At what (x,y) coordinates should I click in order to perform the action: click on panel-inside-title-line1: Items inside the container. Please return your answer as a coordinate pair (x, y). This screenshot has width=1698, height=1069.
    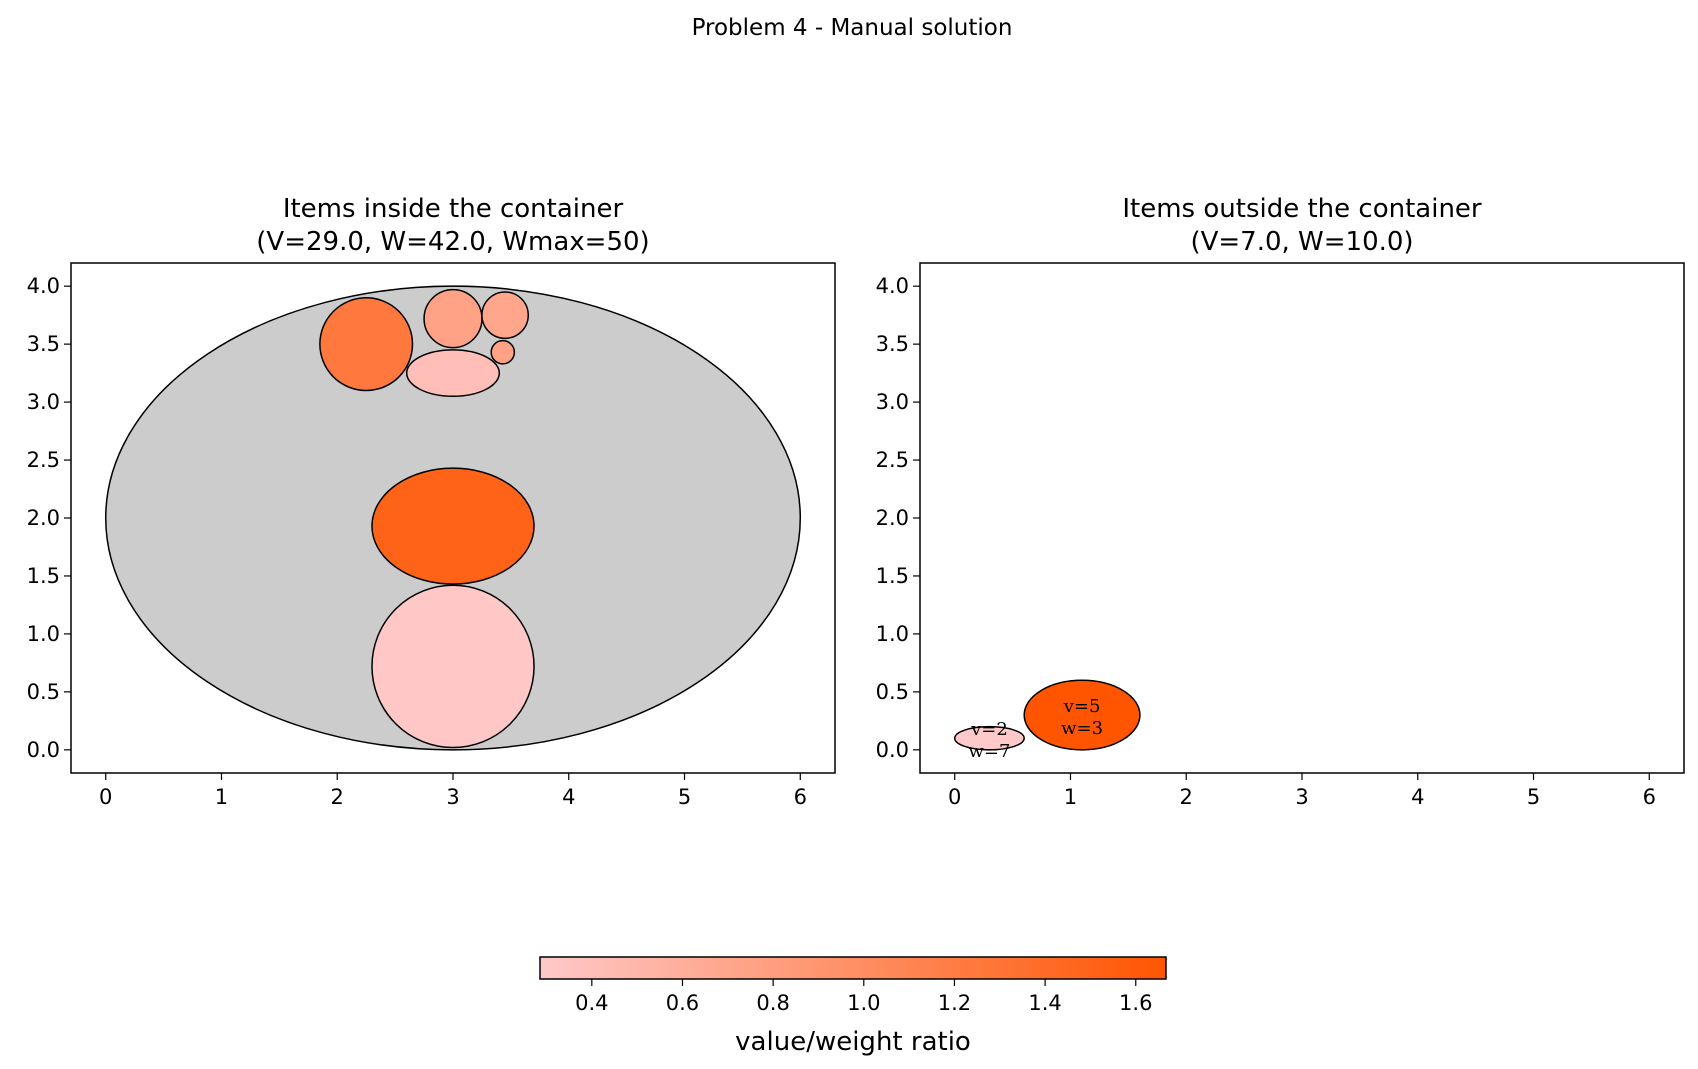
    Looking at the image, I should click on (453, 209).